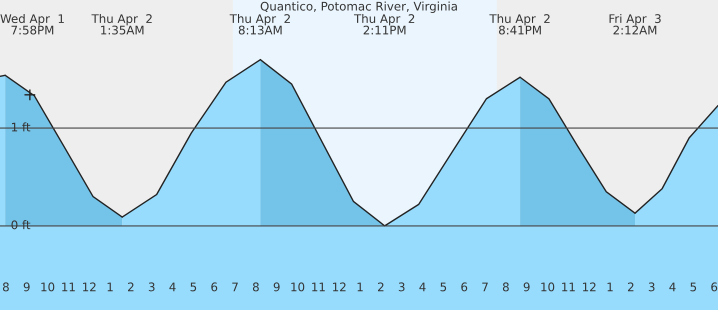 The width and height of the screenshot is (718, 310). Describe the element at coordinates (384, 24) in the screenshot. I see `annotation: Thu Apr 2 2:11PM` at that location.